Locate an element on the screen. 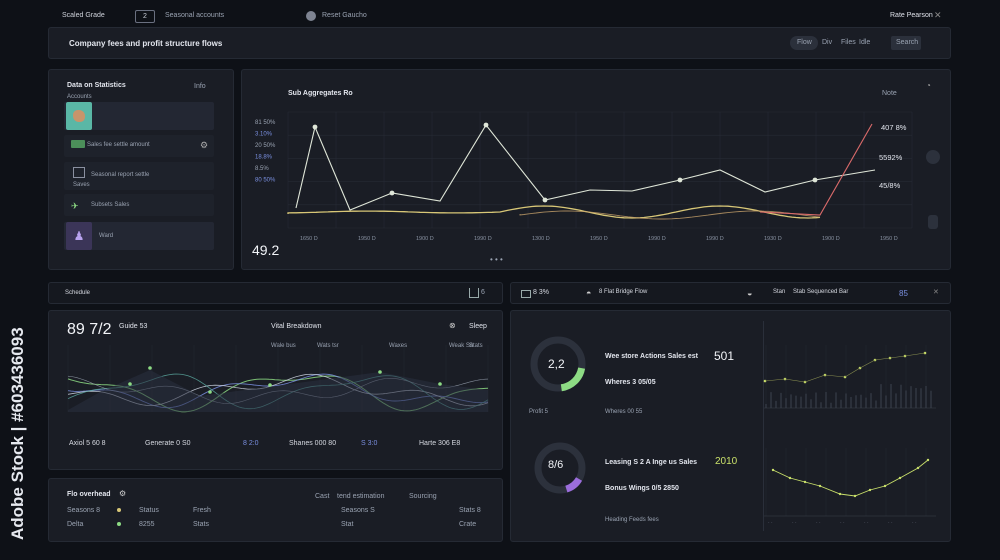  tab-idle: Idle is located at coordinates (865, 42).